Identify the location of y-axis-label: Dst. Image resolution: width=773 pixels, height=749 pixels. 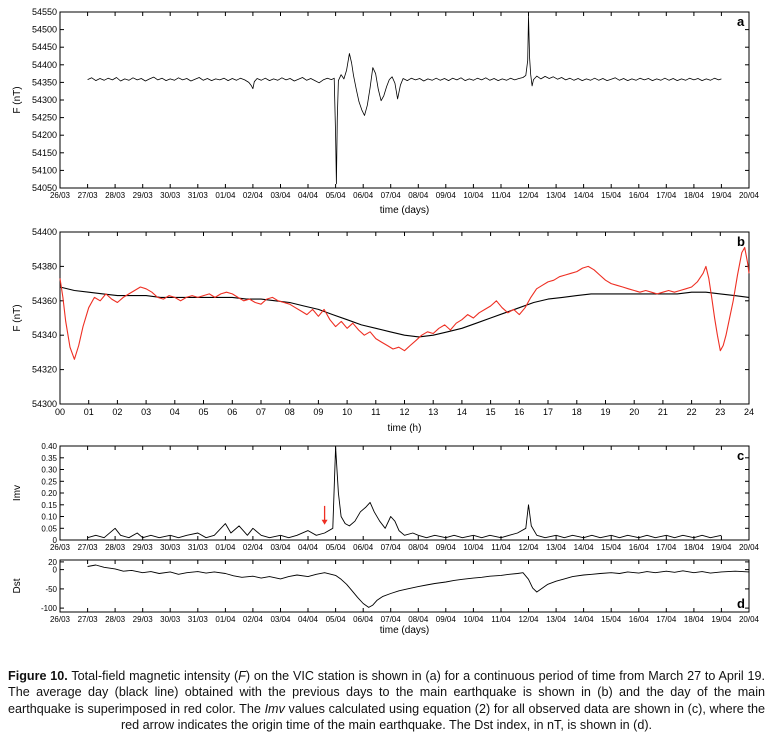
(17, 585).